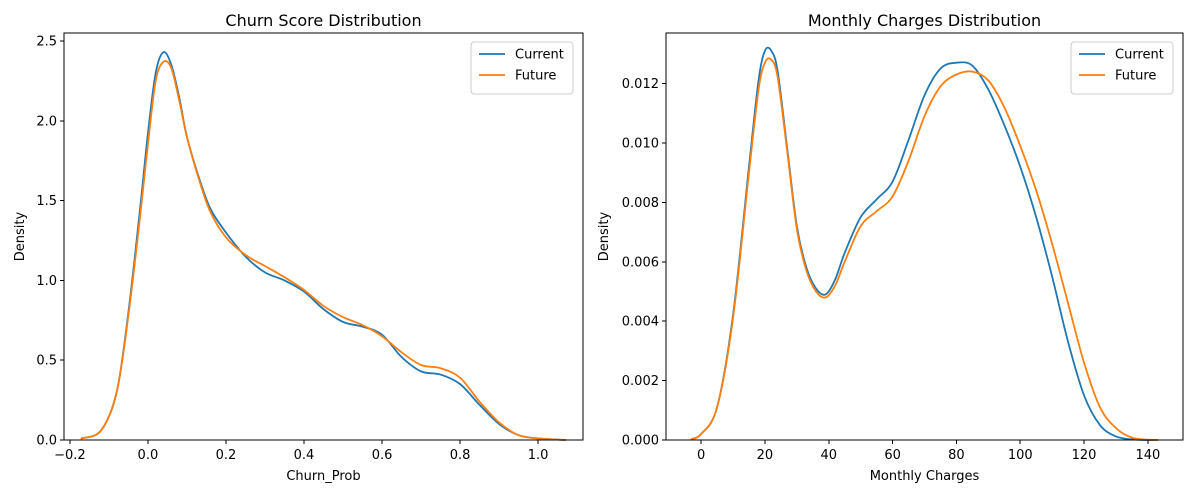  I want to click on x-tick-label: 60, so click(892, 455).